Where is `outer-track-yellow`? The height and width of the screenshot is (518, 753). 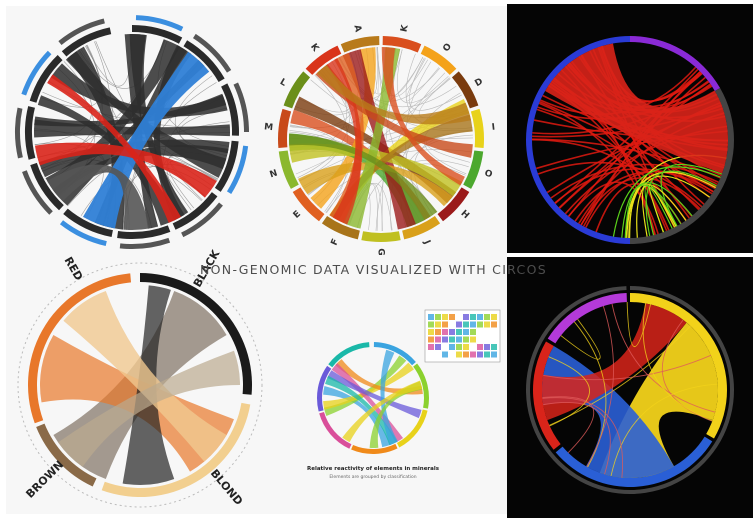
outer-track-yellow is located at coordinates (678, 366).